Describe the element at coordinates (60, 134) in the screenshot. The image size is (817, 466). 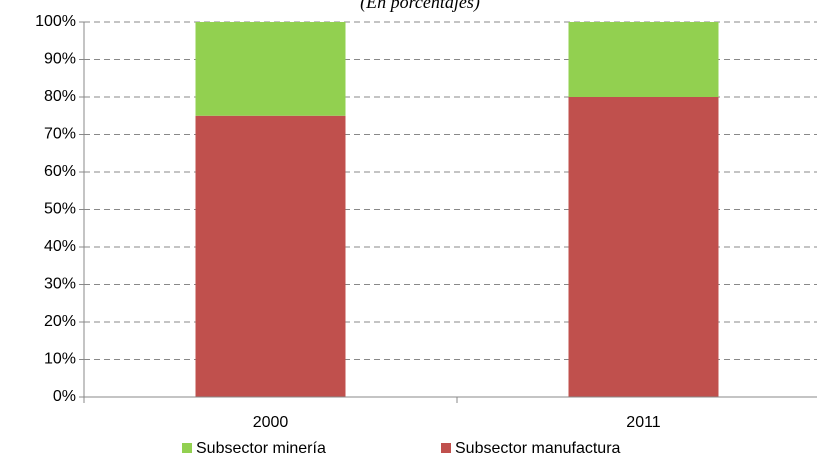
I see `y-tick-label: 70%` at that location.